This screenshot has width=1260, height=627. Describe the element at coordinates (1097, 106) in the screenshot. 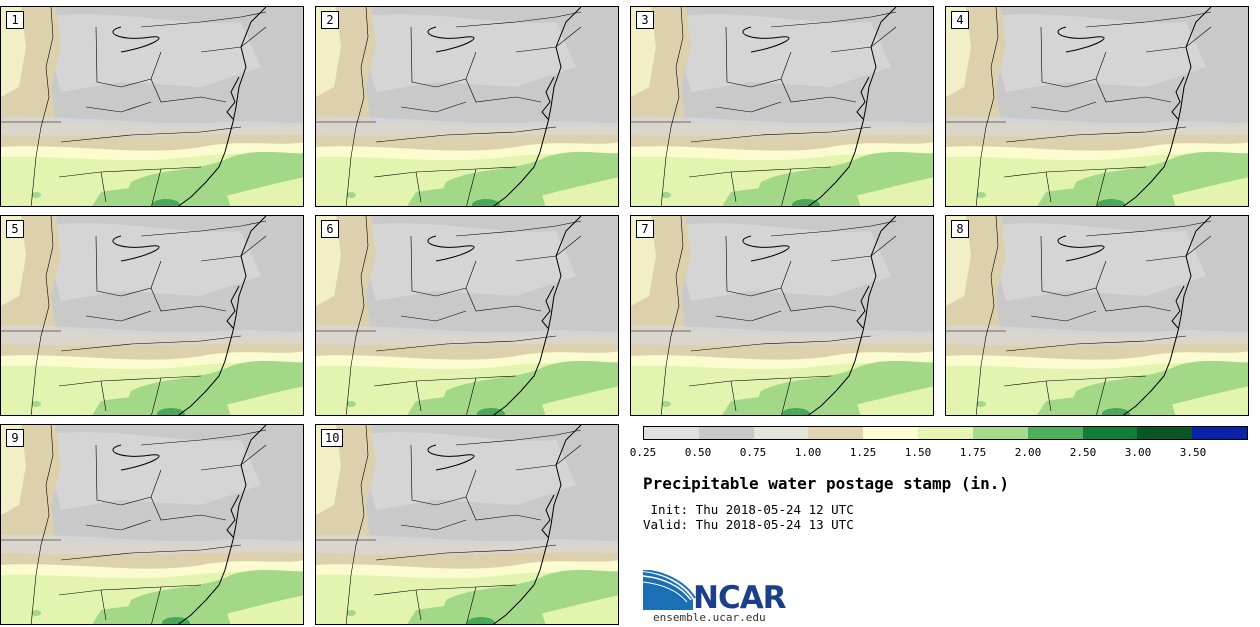

I see `stamp-panel: 4` at that location.